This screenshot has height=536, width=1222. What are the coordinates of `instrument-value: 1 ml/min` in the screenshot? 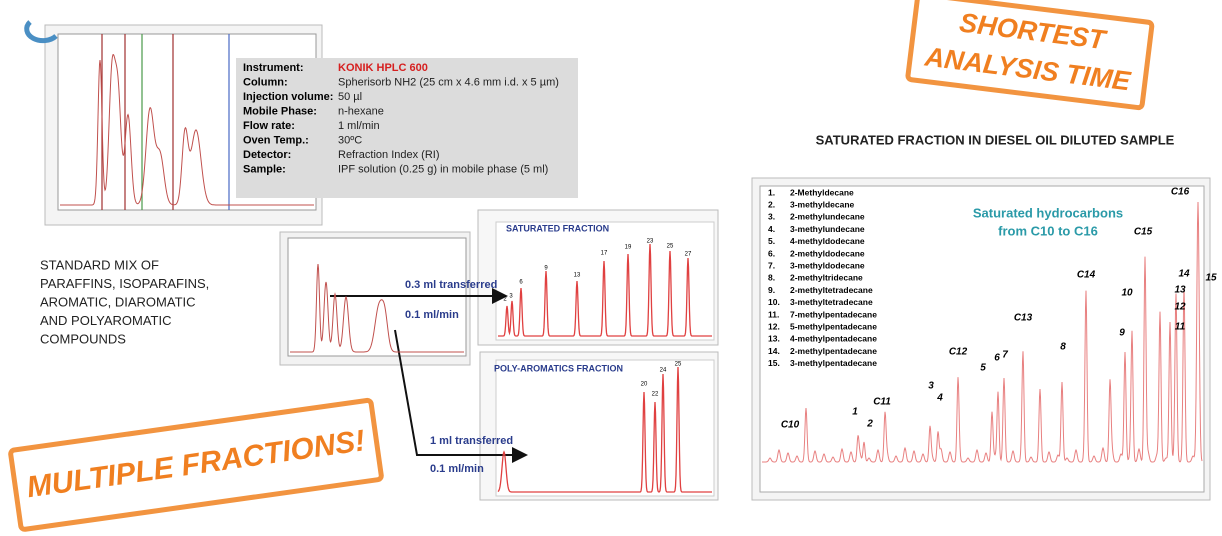 It's located at (359, 126).